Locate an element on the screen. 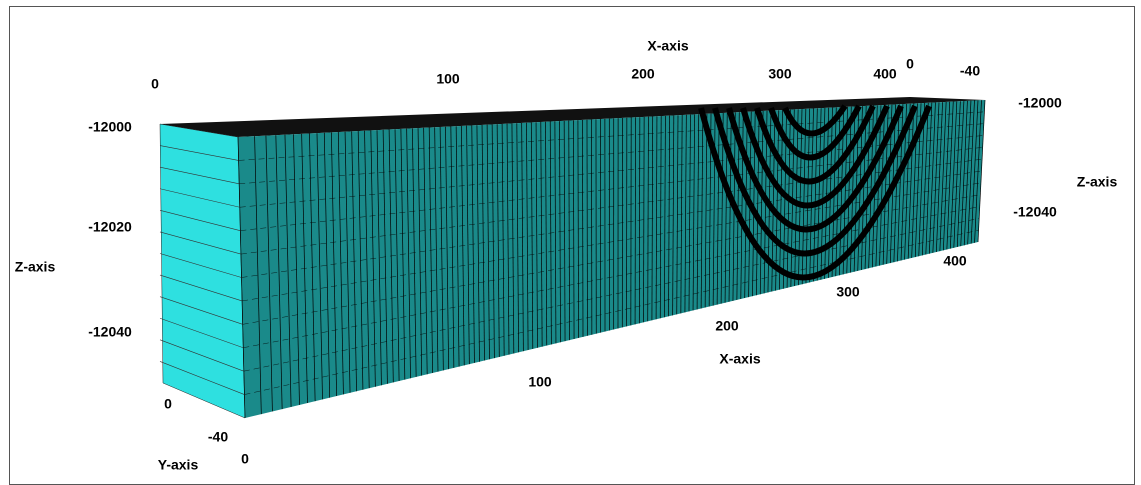 The width and height of the screenshot is (1141, 485). axis-title: Y-axis is located at coordinates (178, 465).